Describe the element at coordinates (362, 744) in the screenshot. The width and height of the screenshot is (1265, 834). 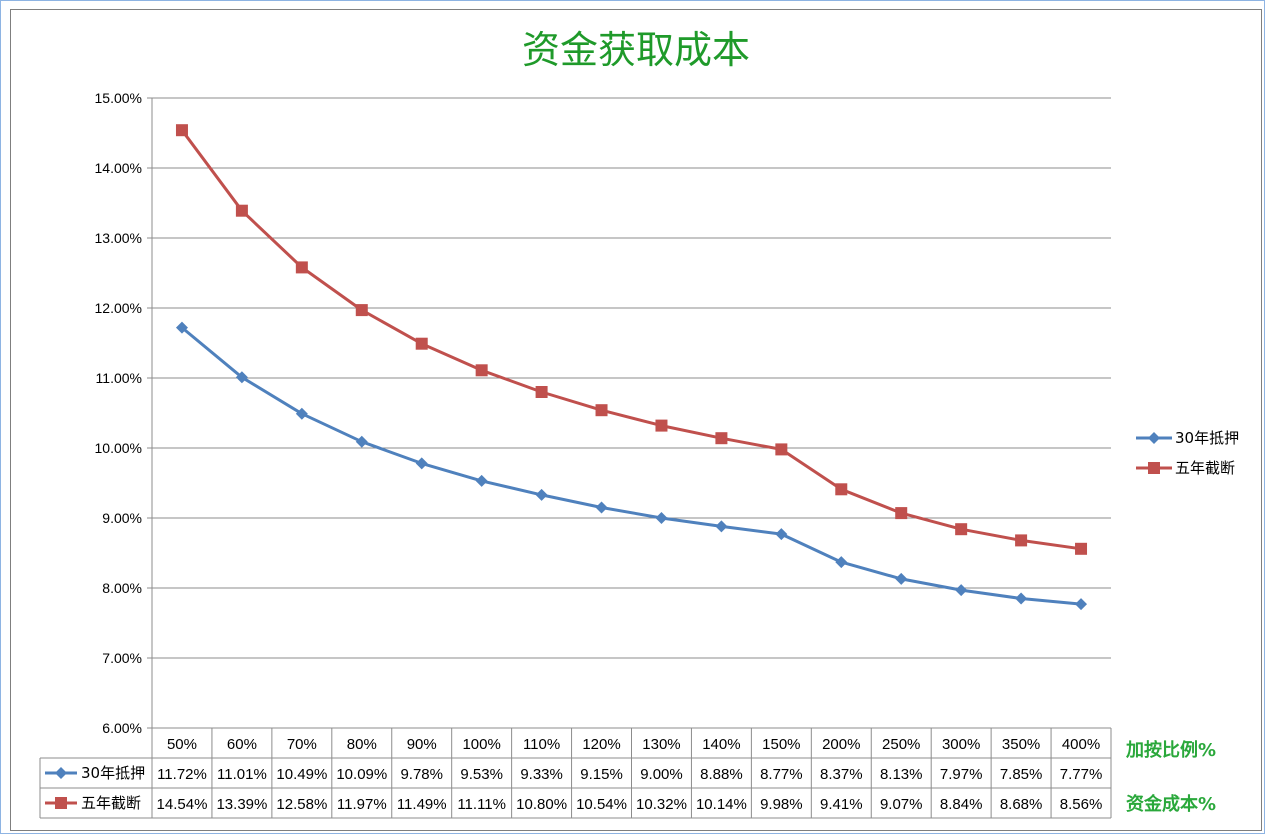
I see `x-tick-label: 80%` at that location.